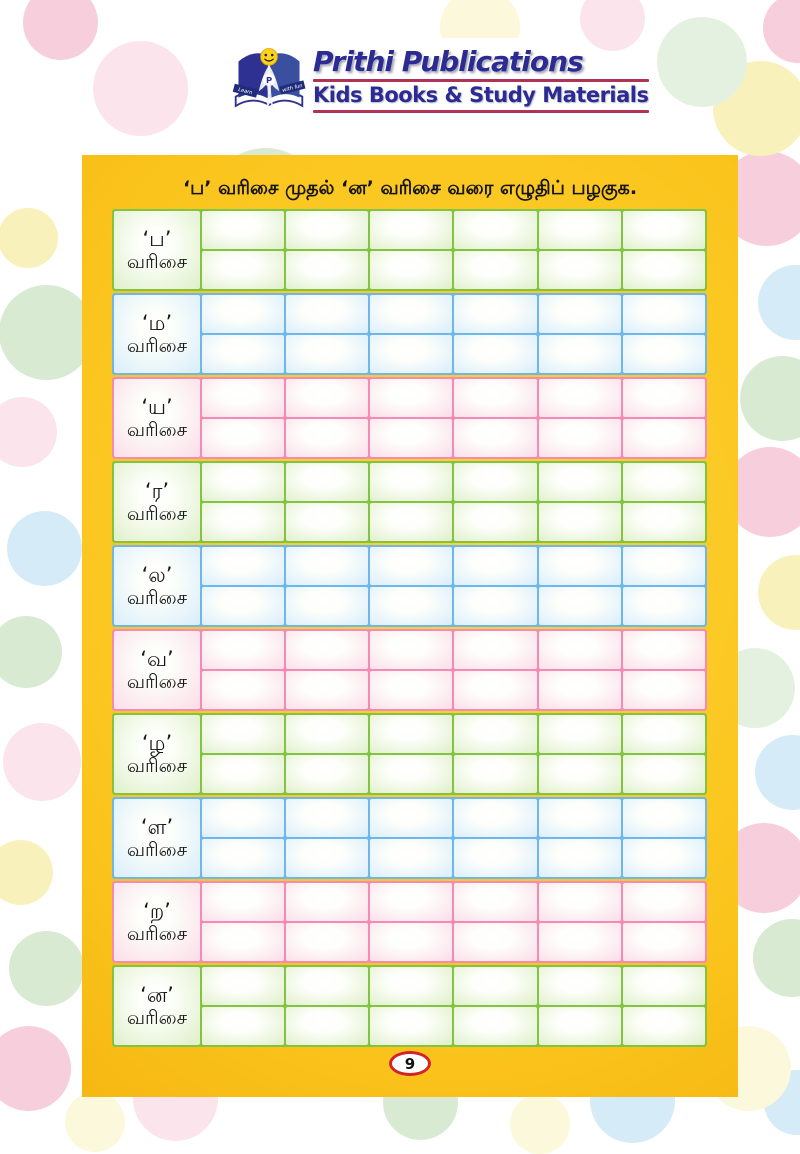 The height and width of the screenshot is (1154, 800). Describe the element at coordinates (157, 827) in the screenshot. I see `row-letter: ‘ள’` at that location.